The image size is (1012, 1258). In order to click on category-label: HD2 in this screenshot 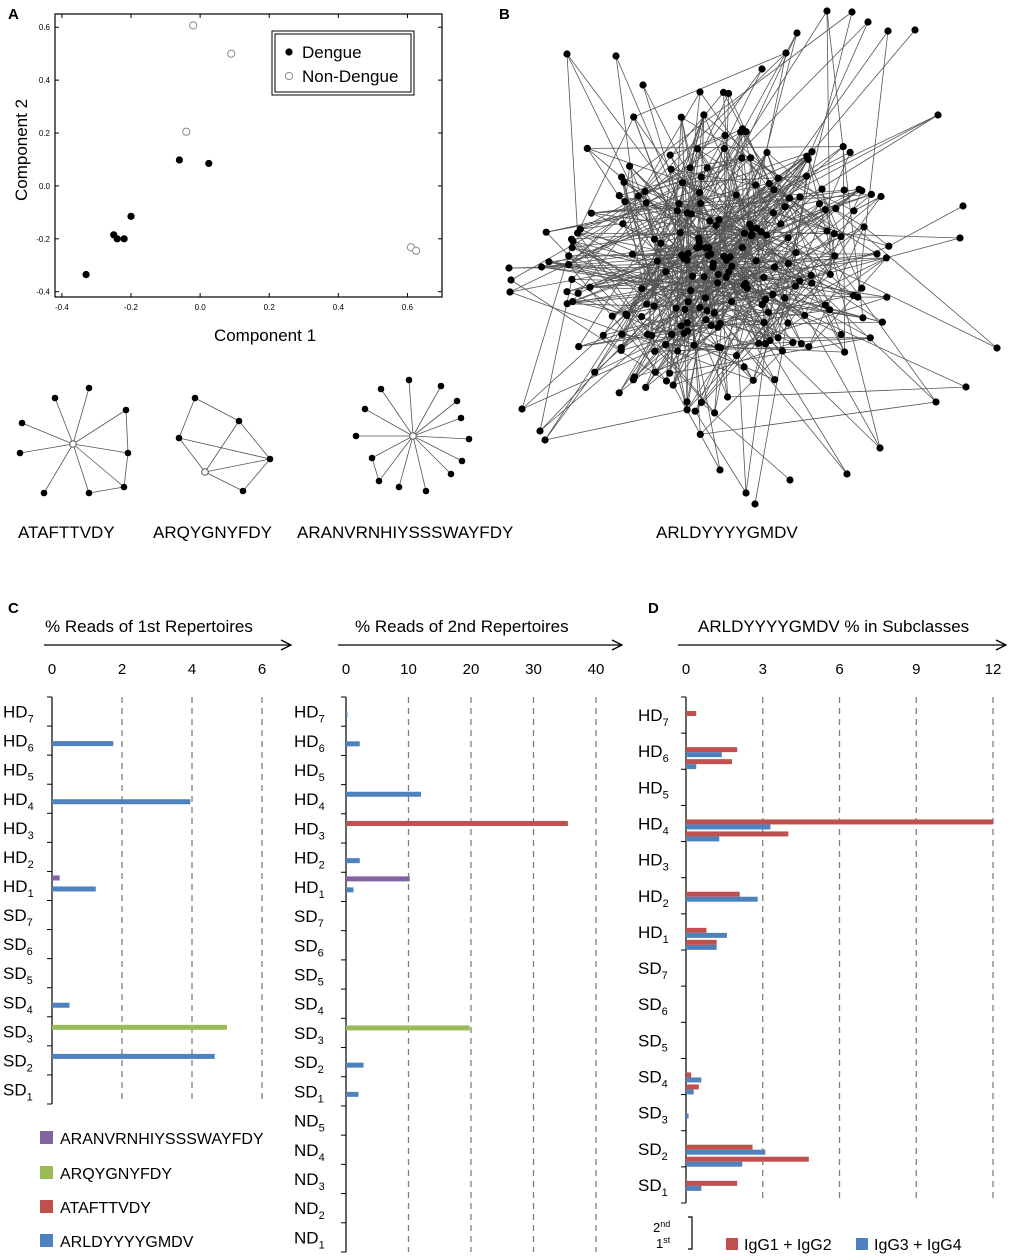, I will do `click(653, 898)`.